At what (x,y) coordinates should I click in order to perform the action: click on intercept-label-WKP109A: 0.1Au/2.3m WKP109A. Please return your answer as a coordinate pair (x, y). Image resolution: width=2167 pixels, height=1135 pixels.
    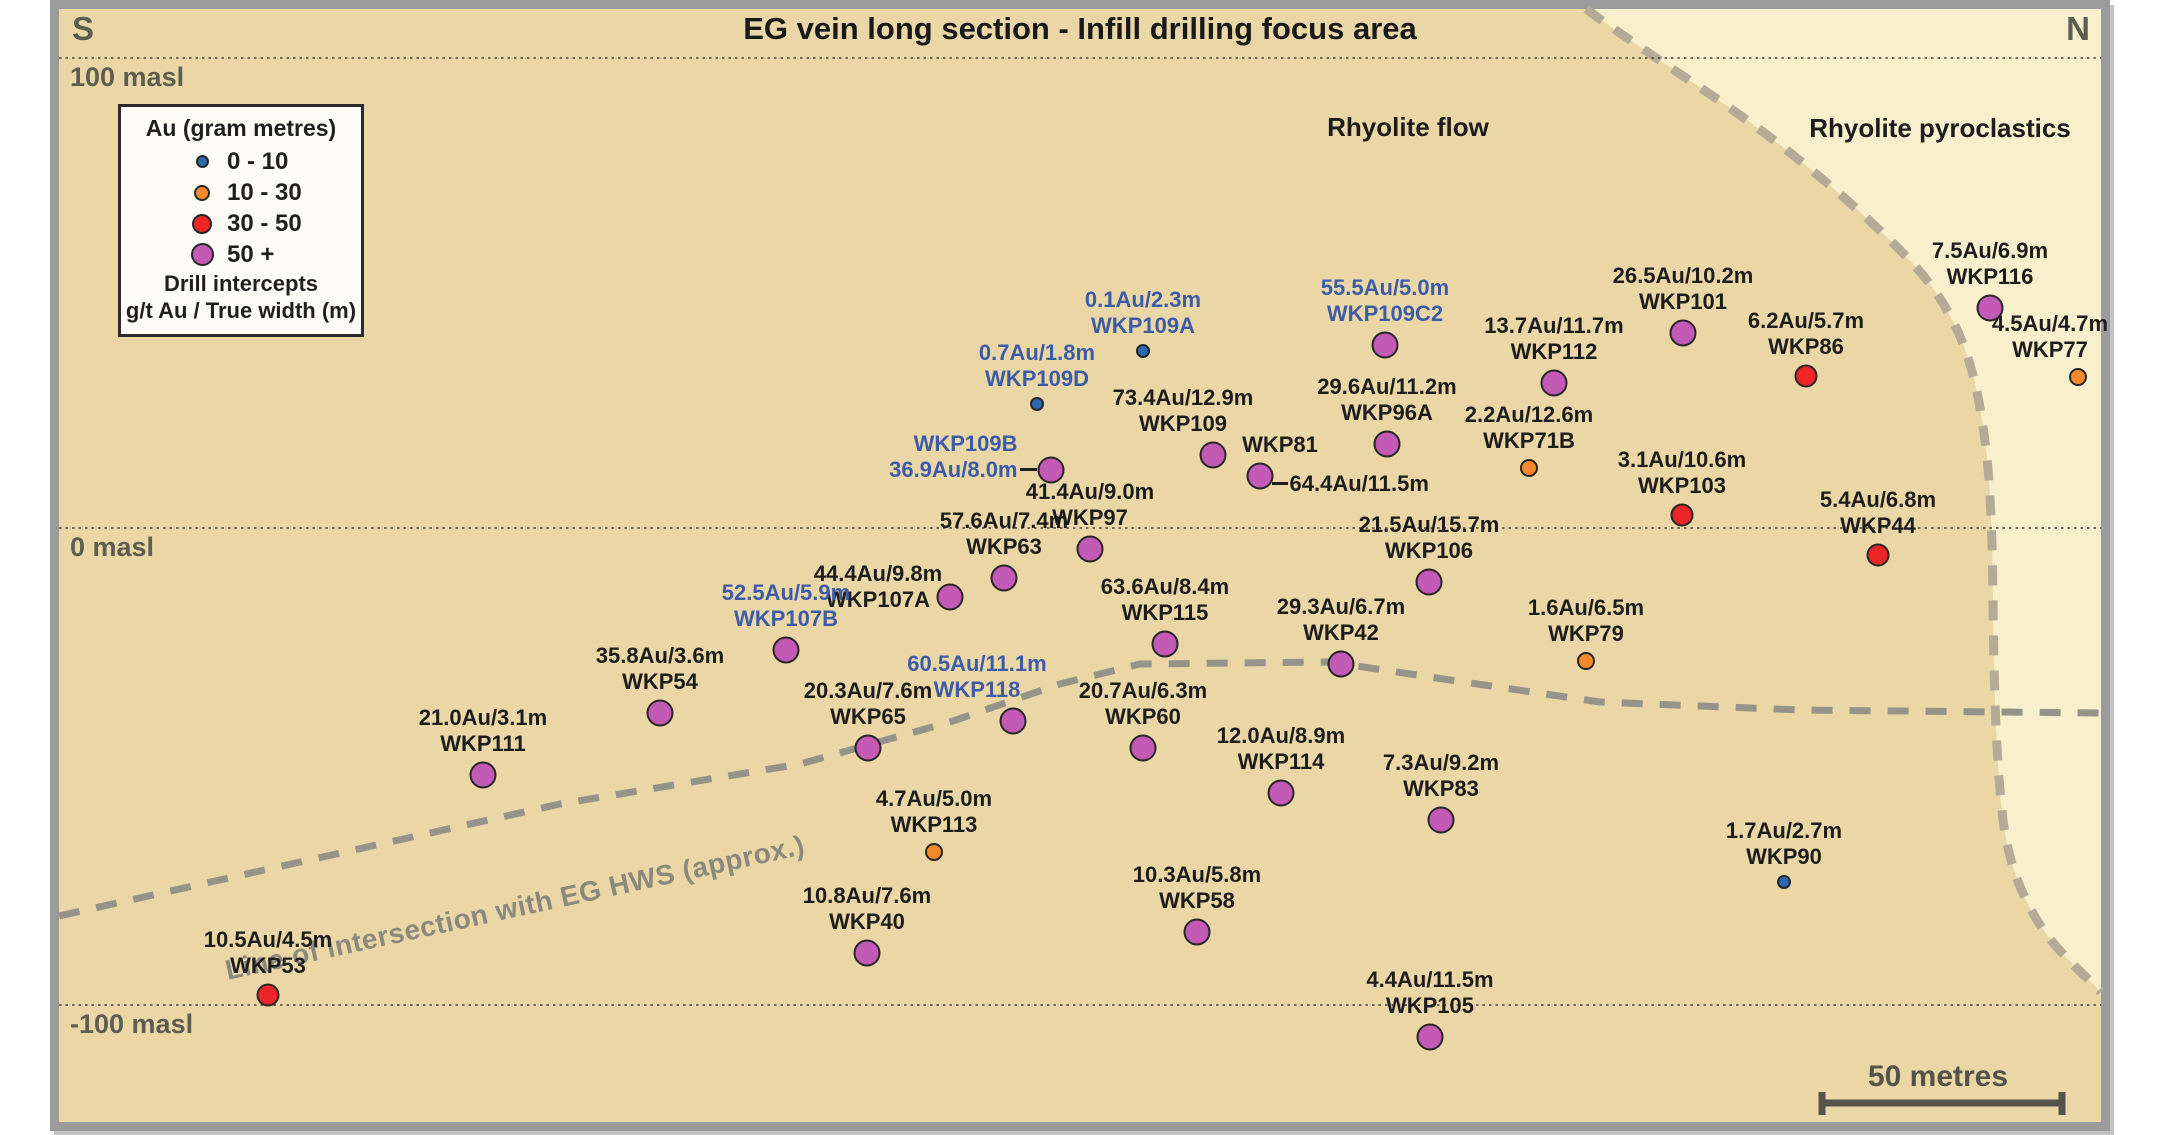
    Looking at the image, I should click on (1143, 312).